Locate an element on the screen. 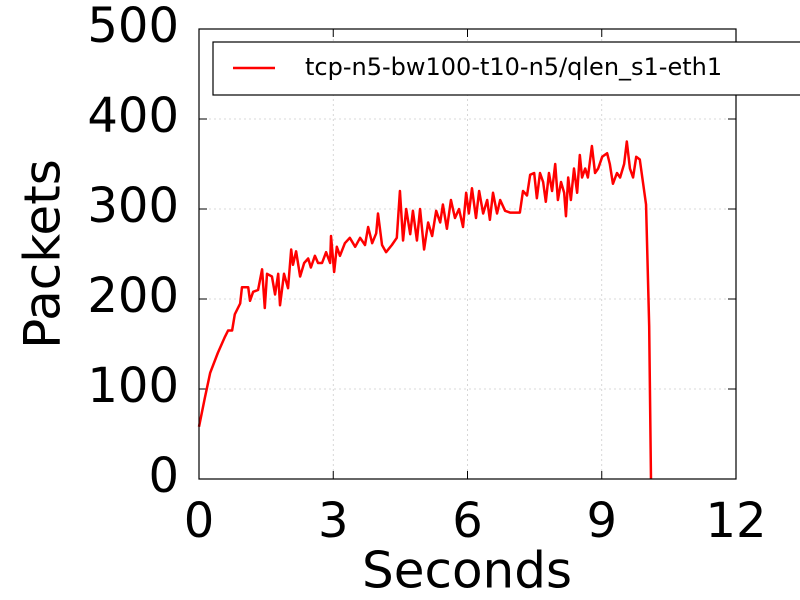 The width and height of the screenshot is (800, 600). y-axis-label: Packets is located at coordinates (43, 254).